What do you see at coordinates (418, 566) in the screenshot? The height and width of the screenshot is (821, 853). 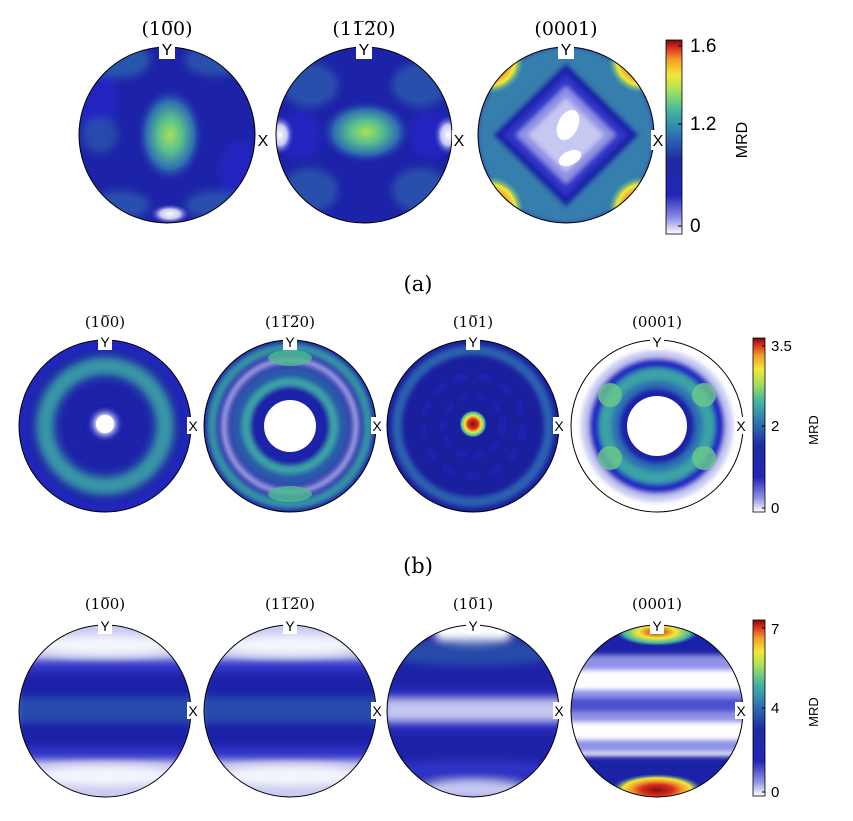 I see `caption-b: (b)` at bounding box center [418, 566].